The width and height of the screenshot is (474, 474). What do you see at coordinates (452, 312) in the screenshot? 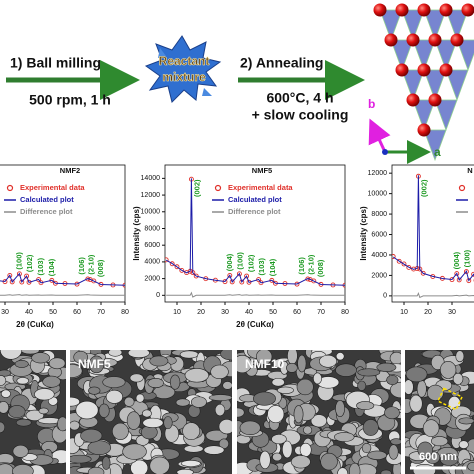
I see `x-tick-label: 30` at bounding box center [452, 312].